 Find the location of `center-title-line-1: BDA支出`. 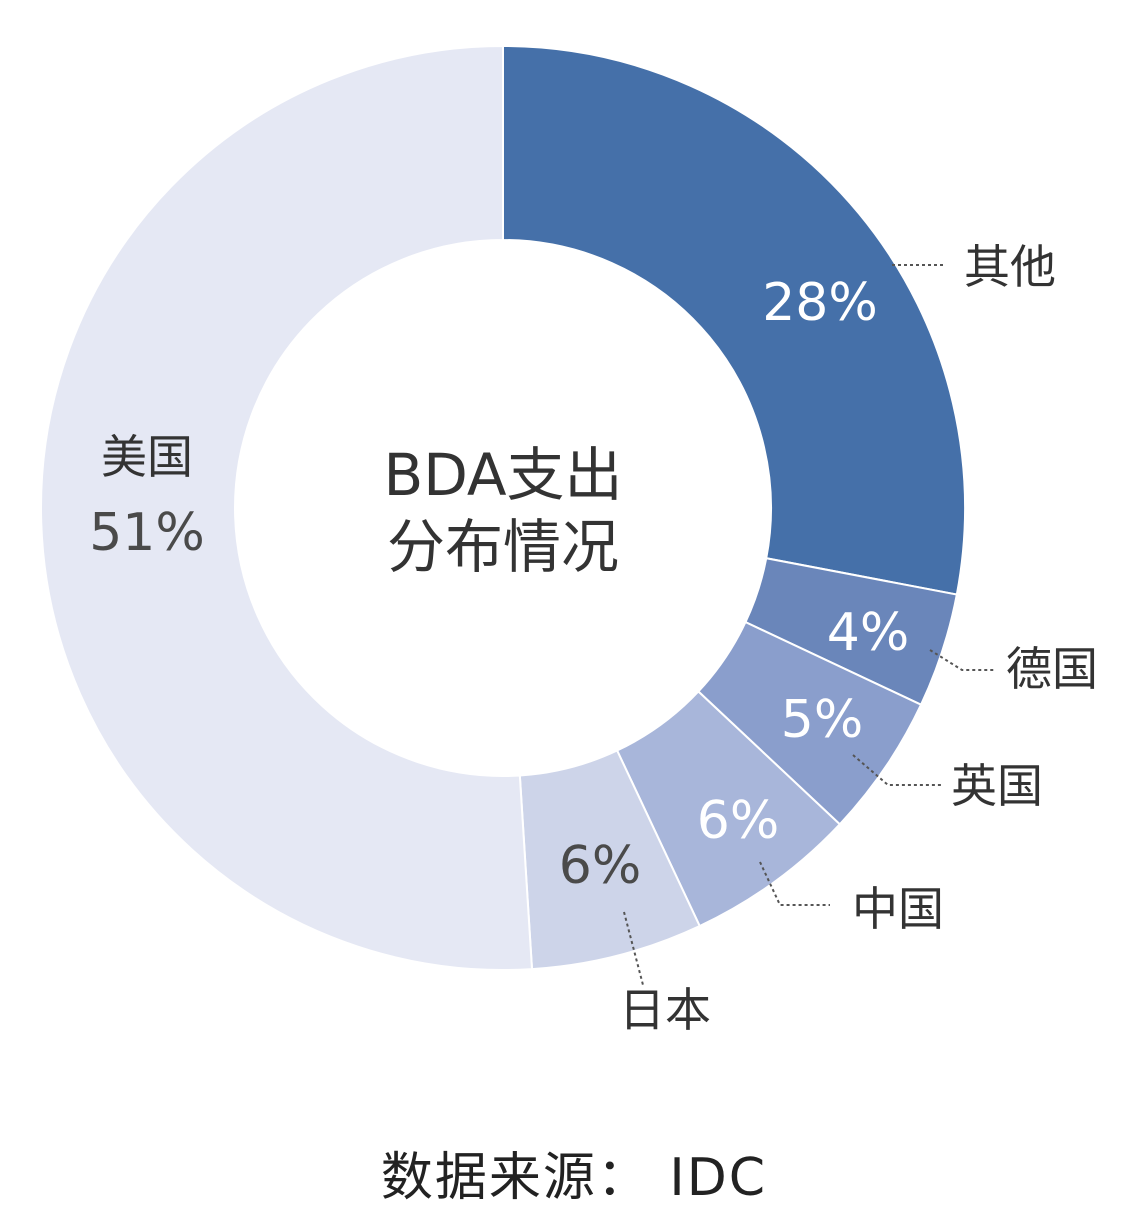

center-title-line-1: BDA支出 is located at coordinates (502, 475).